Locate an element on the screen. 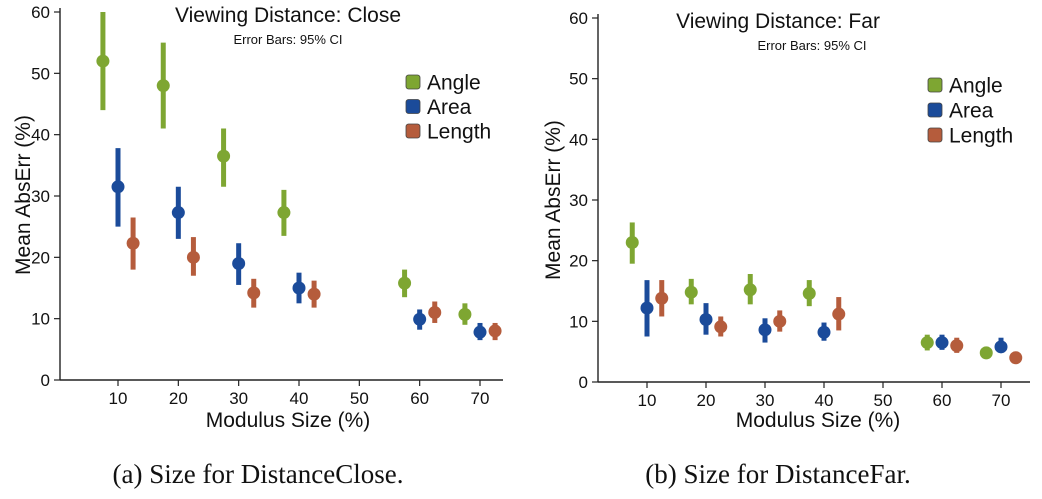 The height and width of the screenshot is (499, 1042). chart-title: Viewing Distance: Close is located at coordinates (288, 15).